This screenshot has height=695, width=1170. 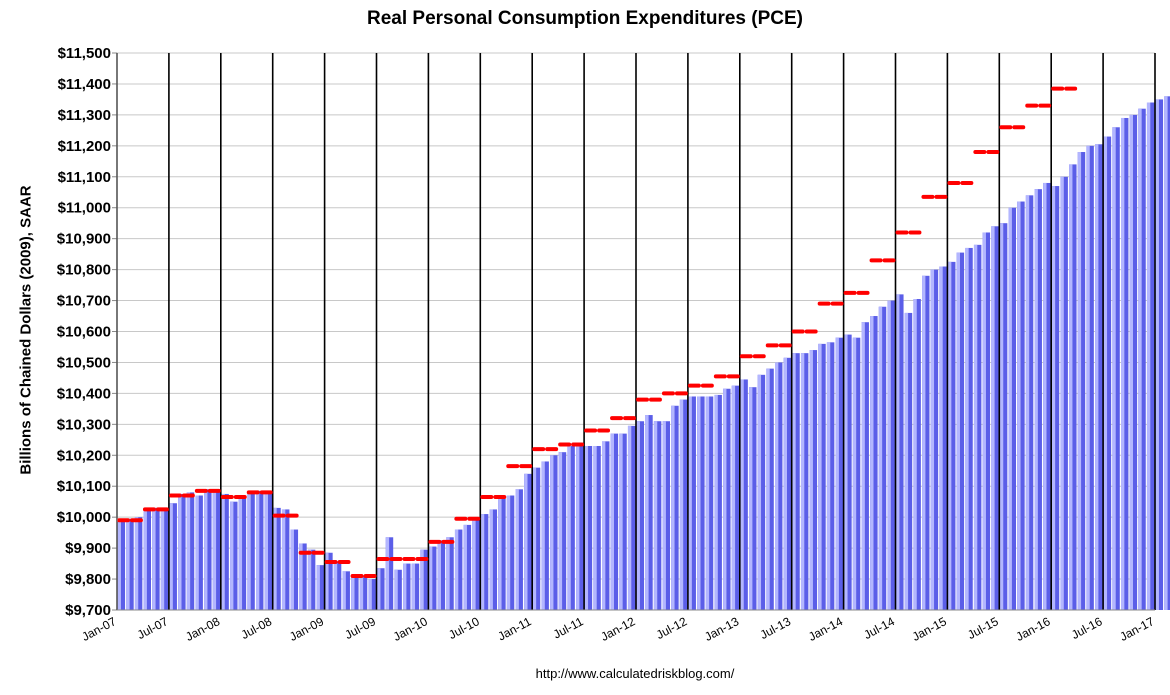 I want to click on x-tick-label: Jul-15, so click(x=983, y=628).